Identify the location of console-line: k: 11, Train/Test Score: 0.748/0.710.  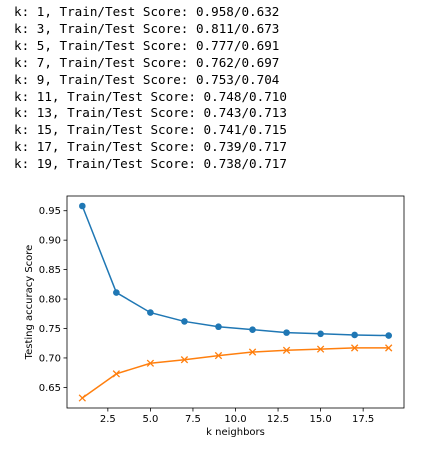
(150, 96).